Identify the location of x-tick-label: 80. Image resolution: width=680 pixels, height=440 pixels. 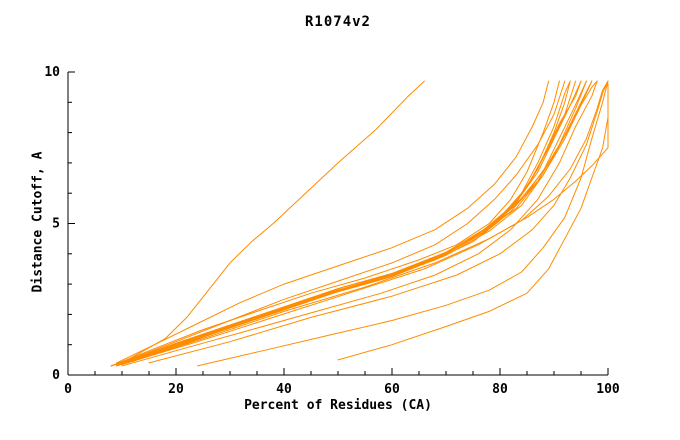
(500, 389).